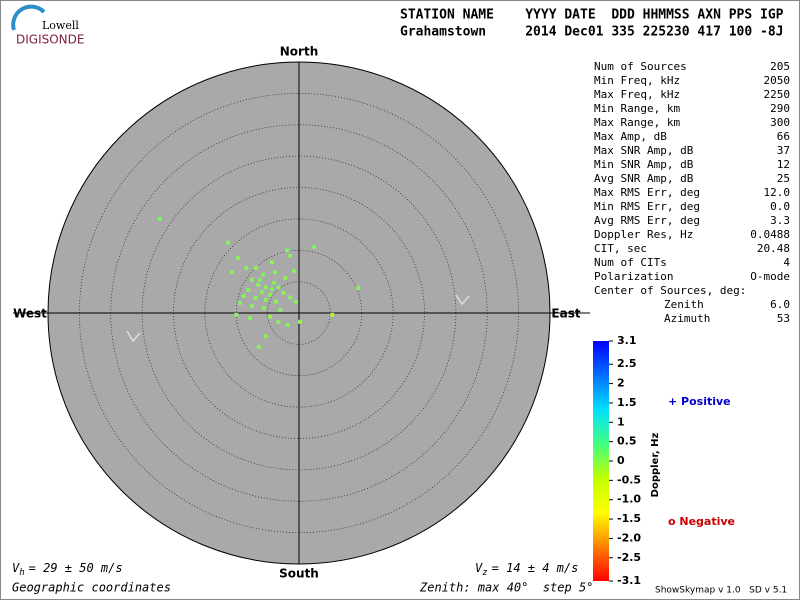 The width and height of the screenshot is (800, 600). I want to click on center-row-label: Zenith, so click(684, 304).